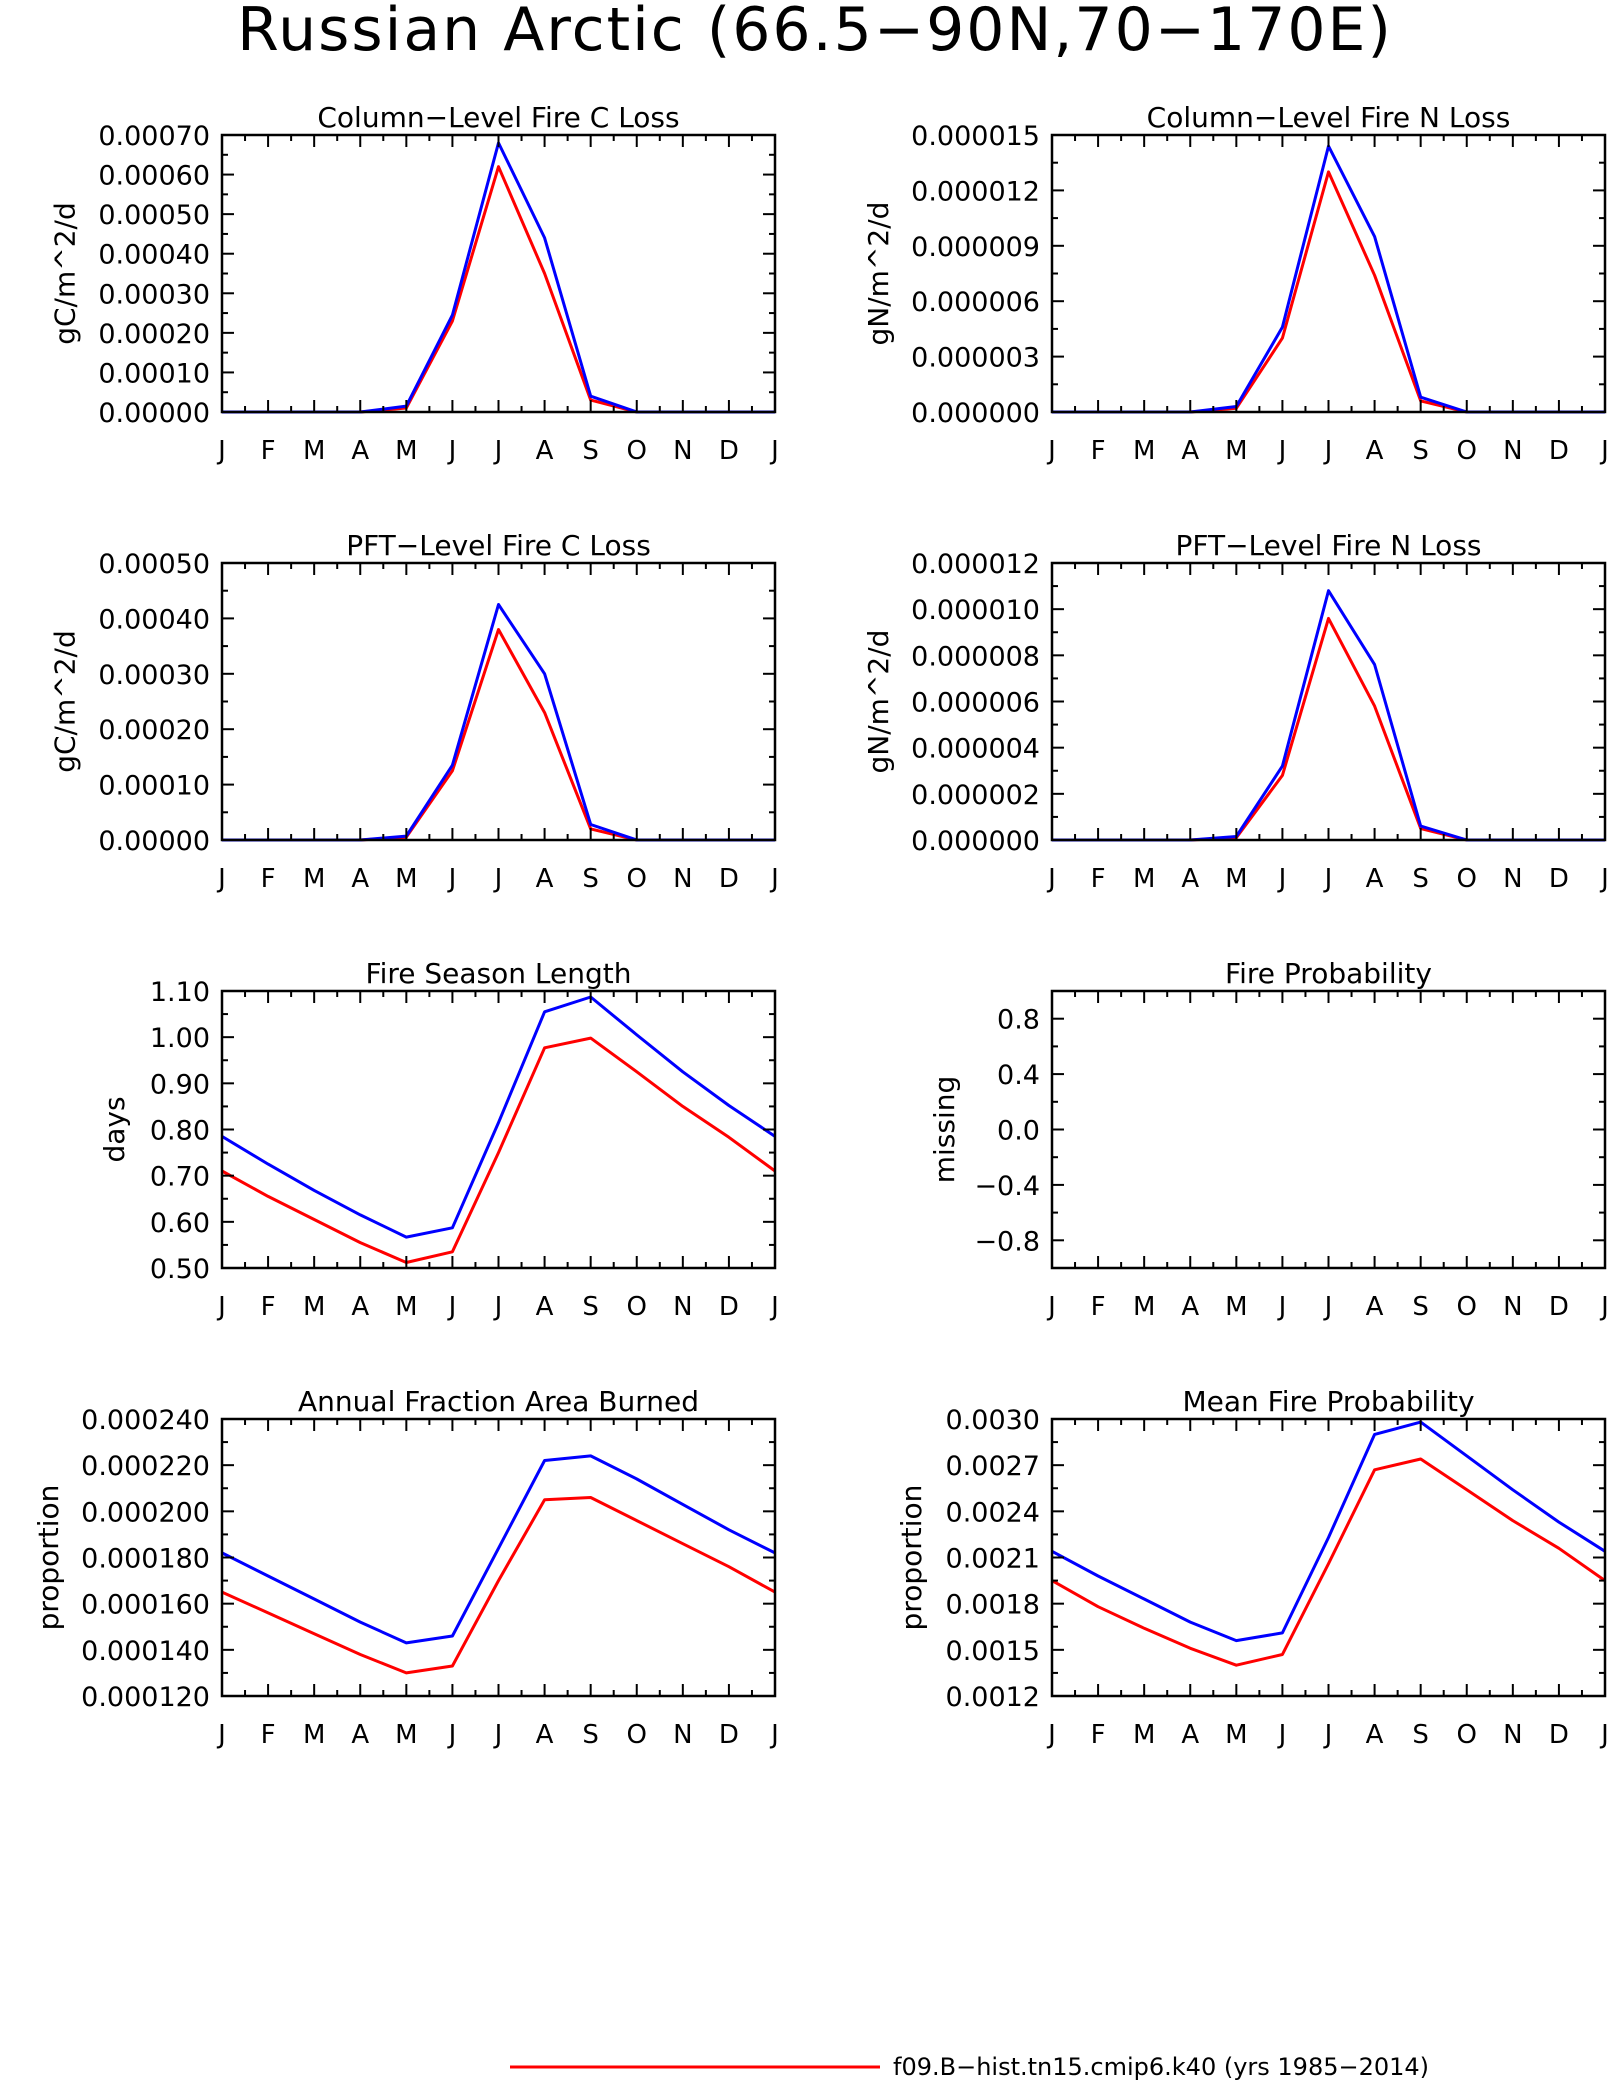  What do you see at coordinates (145, 1420) in the screenshot?
I see `y-tick-label: 0.000240` at bounding box center [145, 1420].